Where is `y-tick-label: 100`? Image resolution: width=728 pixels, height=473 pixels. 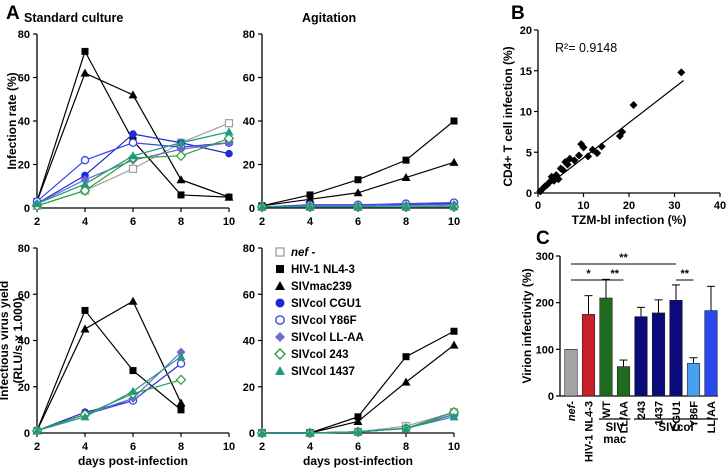
y-tick-label: 100 is located at coordinates (545, 350).